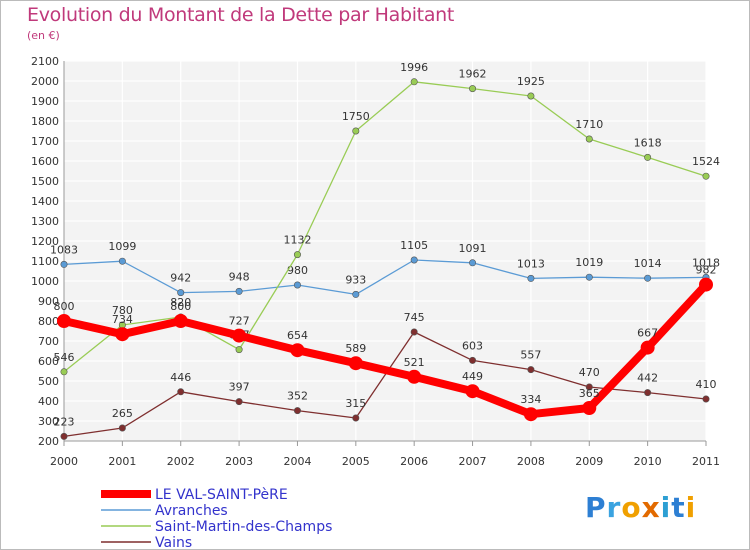  I want to click on data-label: 265, so click(122, 413).